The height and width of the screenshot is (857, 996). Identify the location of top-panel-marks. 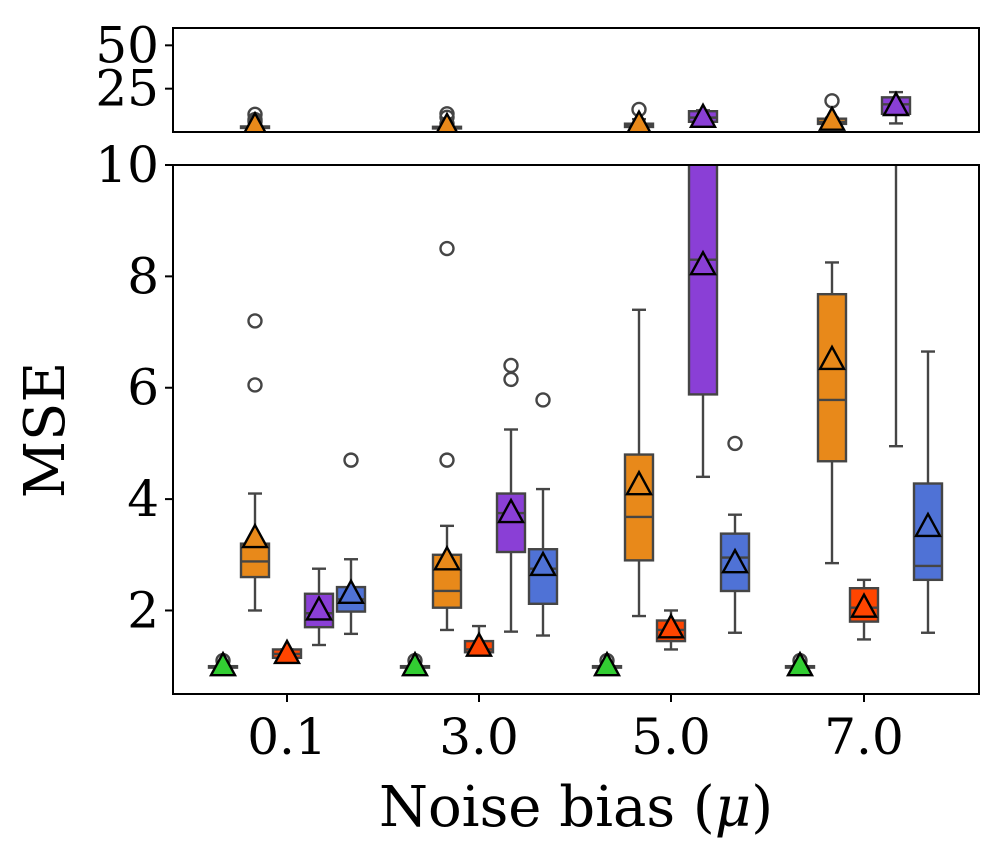
(575, 111).